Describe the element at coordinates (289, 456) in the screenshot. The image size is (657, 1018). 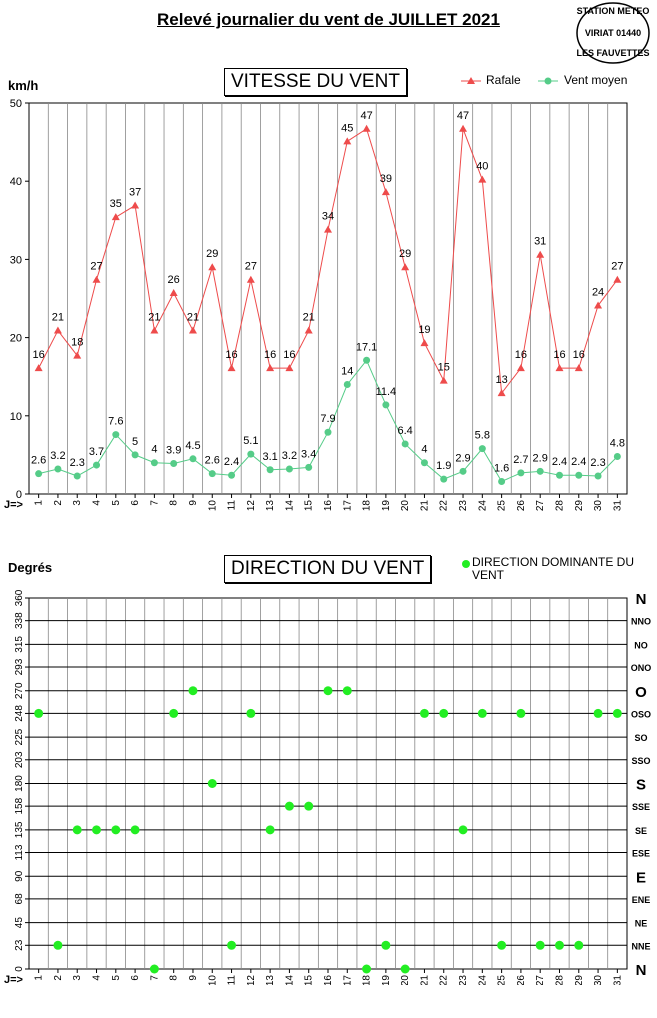
I see `vent-moyen-data-label: 3.2` at that location.